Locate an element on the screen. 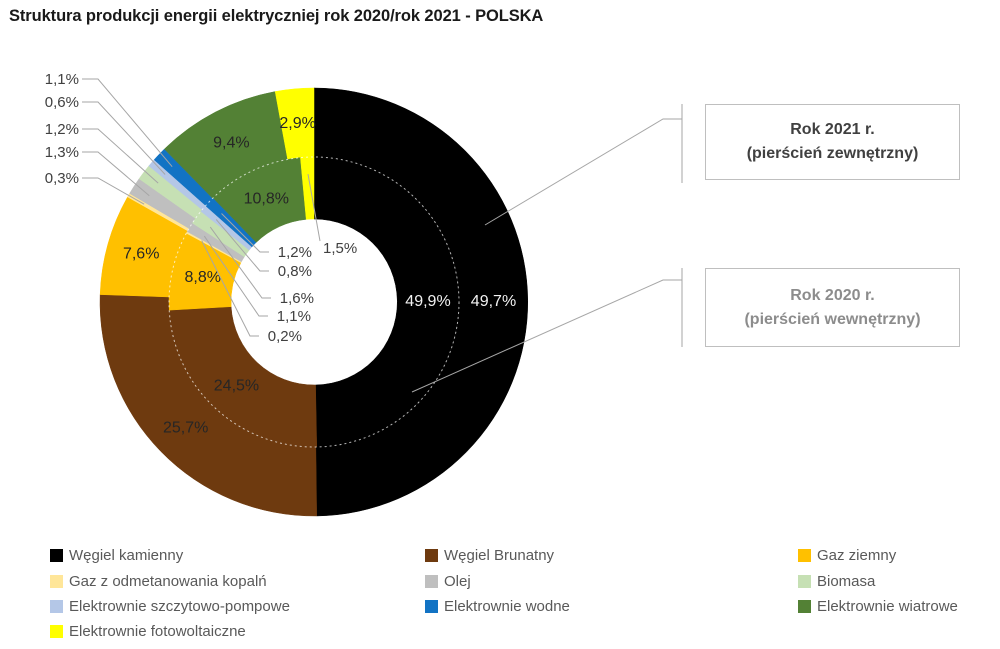  legend-label-wegiel-kamienny: Węgiel kamienny is located at coordinates (126, 555).